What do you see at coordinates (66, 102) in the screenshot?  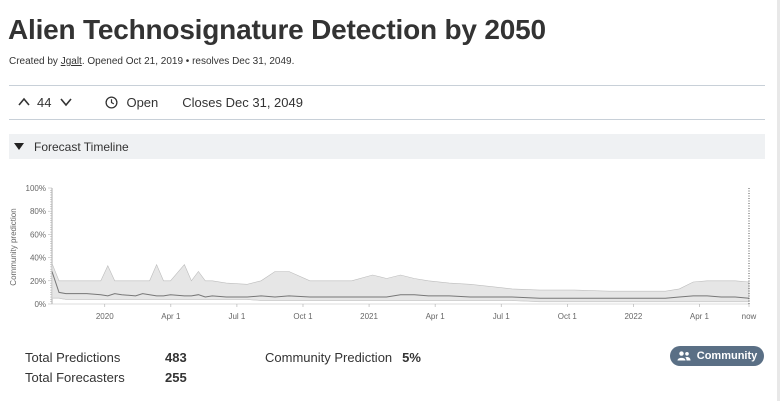 I see `chevron-down-icon` at bounding box center [66, 102].